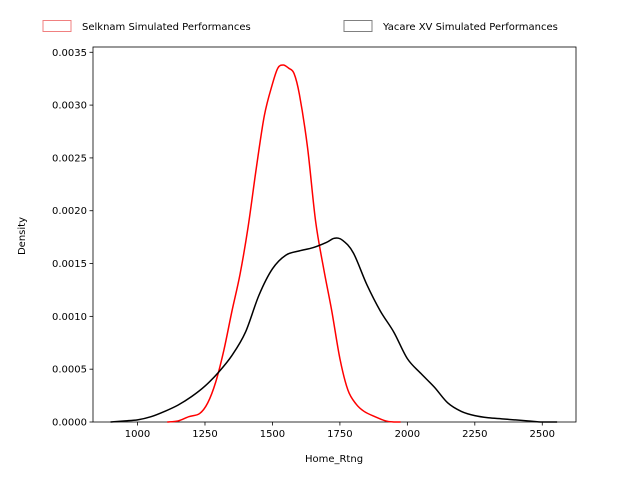  I want to click on y-tick-label: 0.0015, so click(69, 264).